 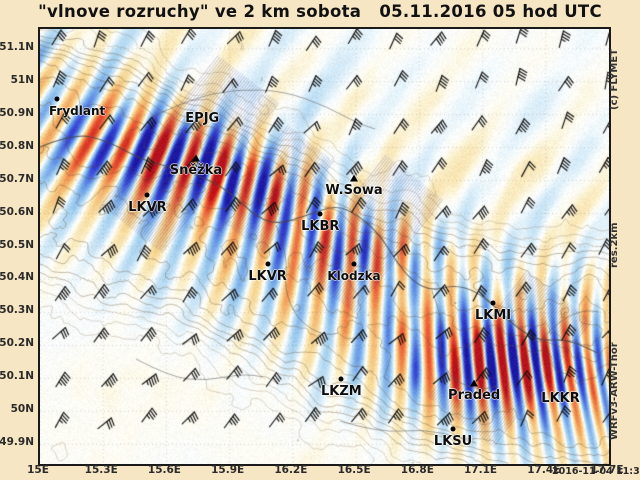 What do you see at coordinates (614, 79) in the screenshot?
I see `copyright-caption: (c) FLYMET` at bounding box center [614, 79].